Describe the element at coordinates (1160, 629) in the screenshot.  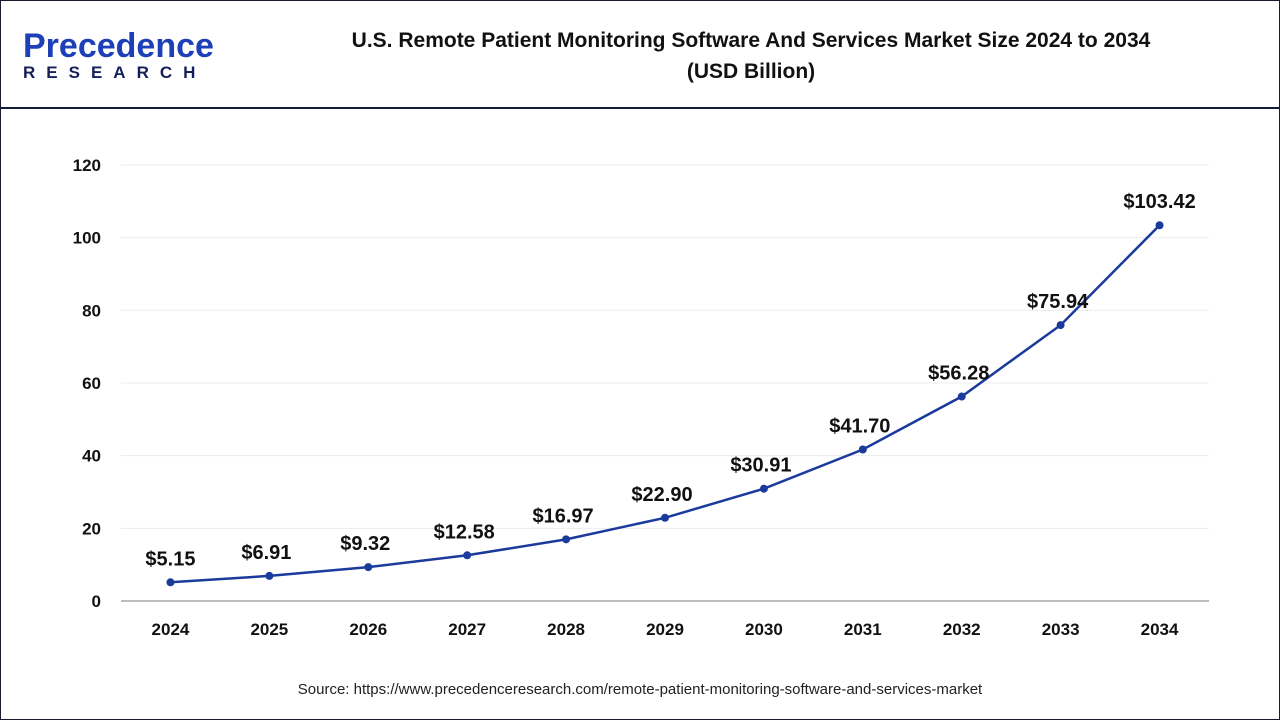
I see `x-tick-label: 2034` at that location.